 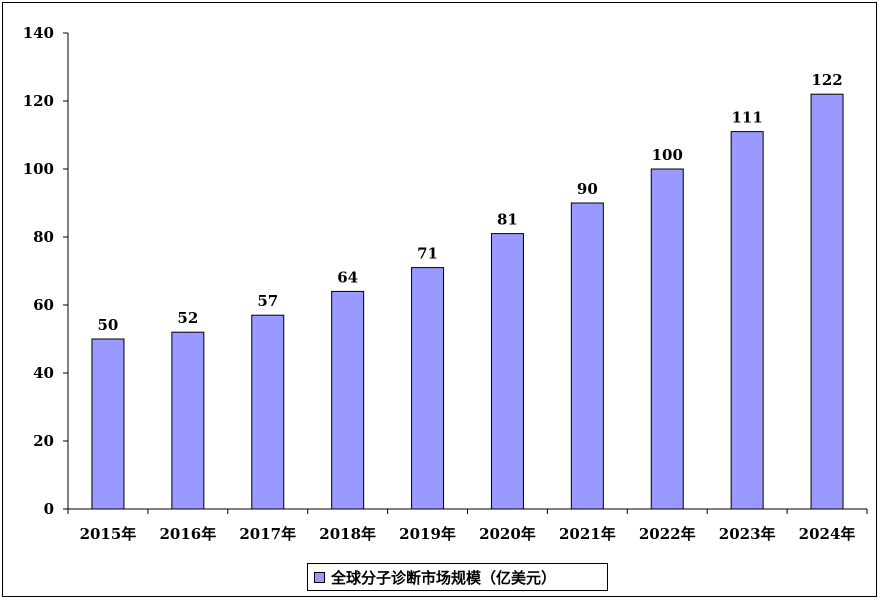 What do you see at coordinates (826, 80) in the screenshot?
I see `data-label: 122` at bounding box center [826, 80].